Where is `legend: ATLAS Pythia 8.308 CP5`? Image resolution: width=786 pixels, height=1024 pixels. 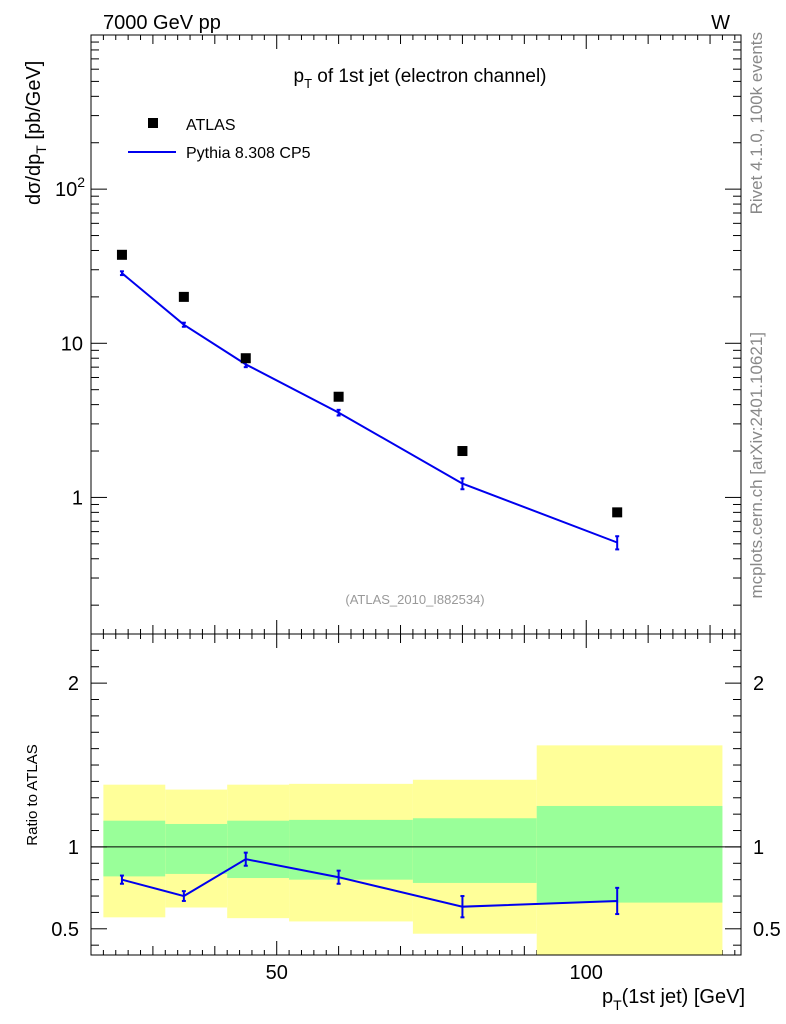 legend: ATLAS Pythia 8.308 CP5 is located at coordinates (219, 139).